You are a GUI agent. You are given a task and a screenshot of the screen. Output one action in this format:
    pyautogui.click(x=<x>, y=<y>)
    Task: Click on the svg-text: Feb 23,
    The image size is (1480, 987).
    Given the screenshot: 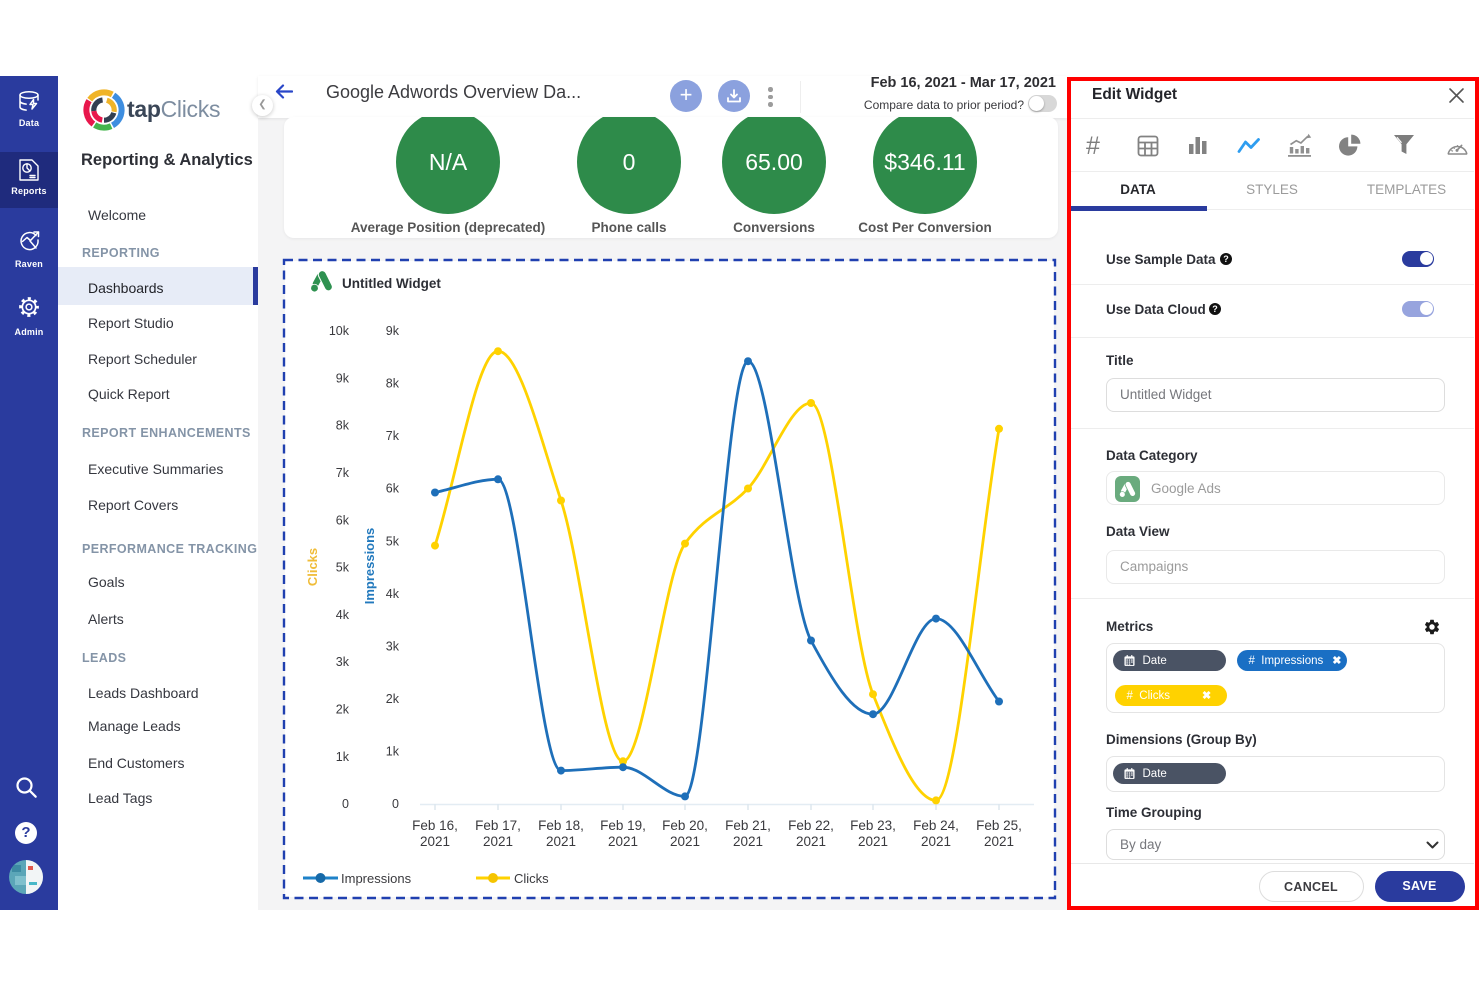 What is the action you would take?
    pyautogui.click(x=873, y=825)
    